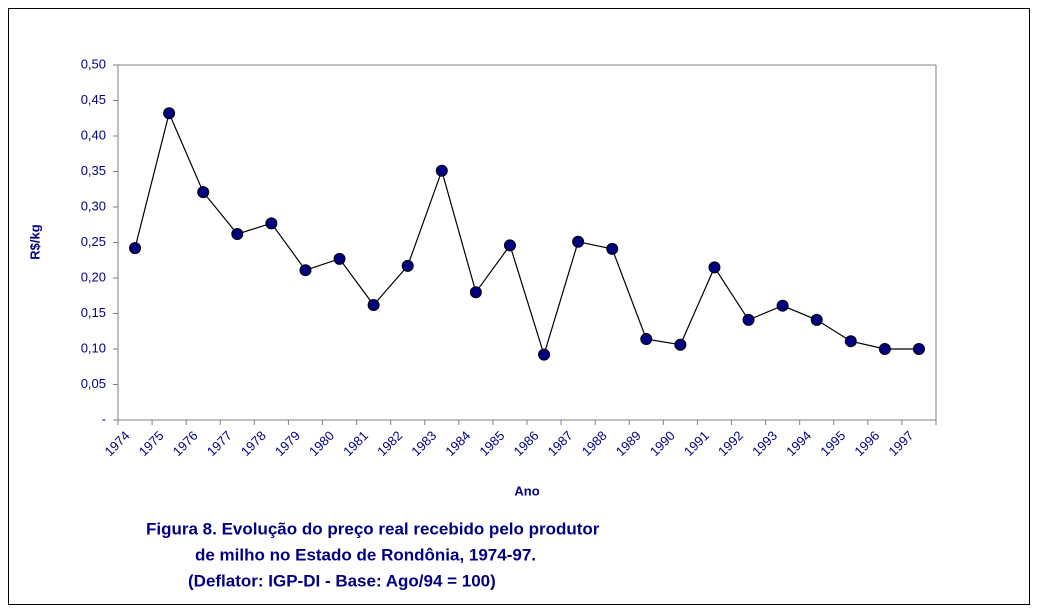  Describe the element at coordinates (93, 134) in the screenshot. I see `y-tick-label: 0,40` at that location.